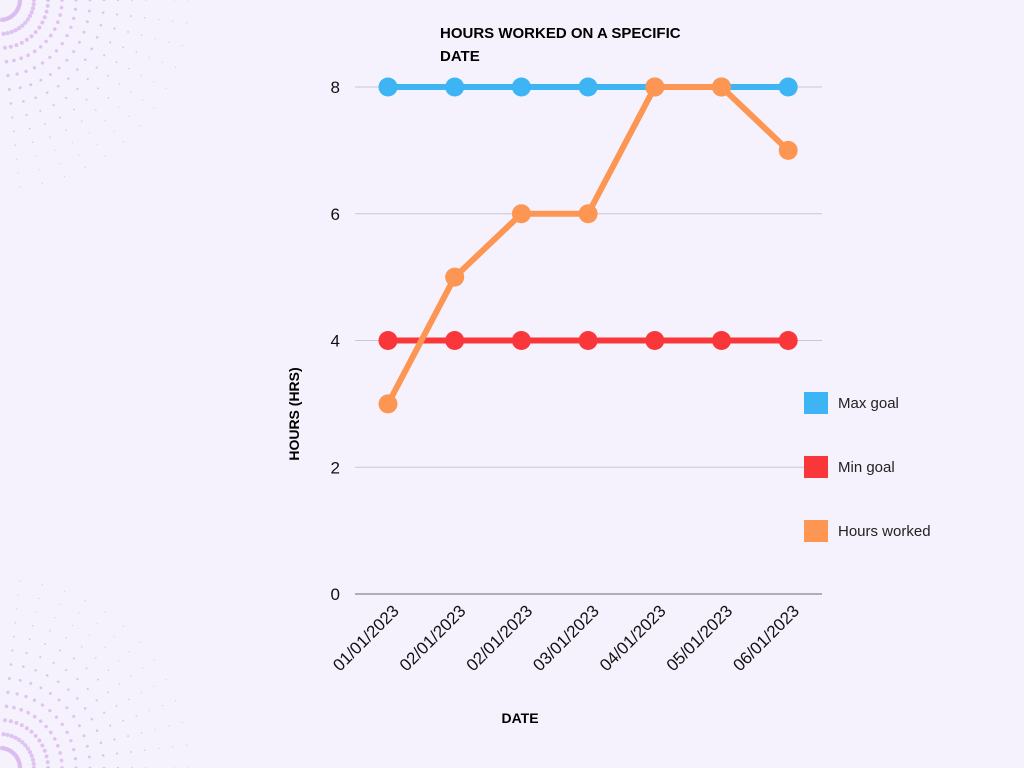  Describe the element at coordinates (335, 341) in the screenshot. I see `y-tick-label: 4` at that location.